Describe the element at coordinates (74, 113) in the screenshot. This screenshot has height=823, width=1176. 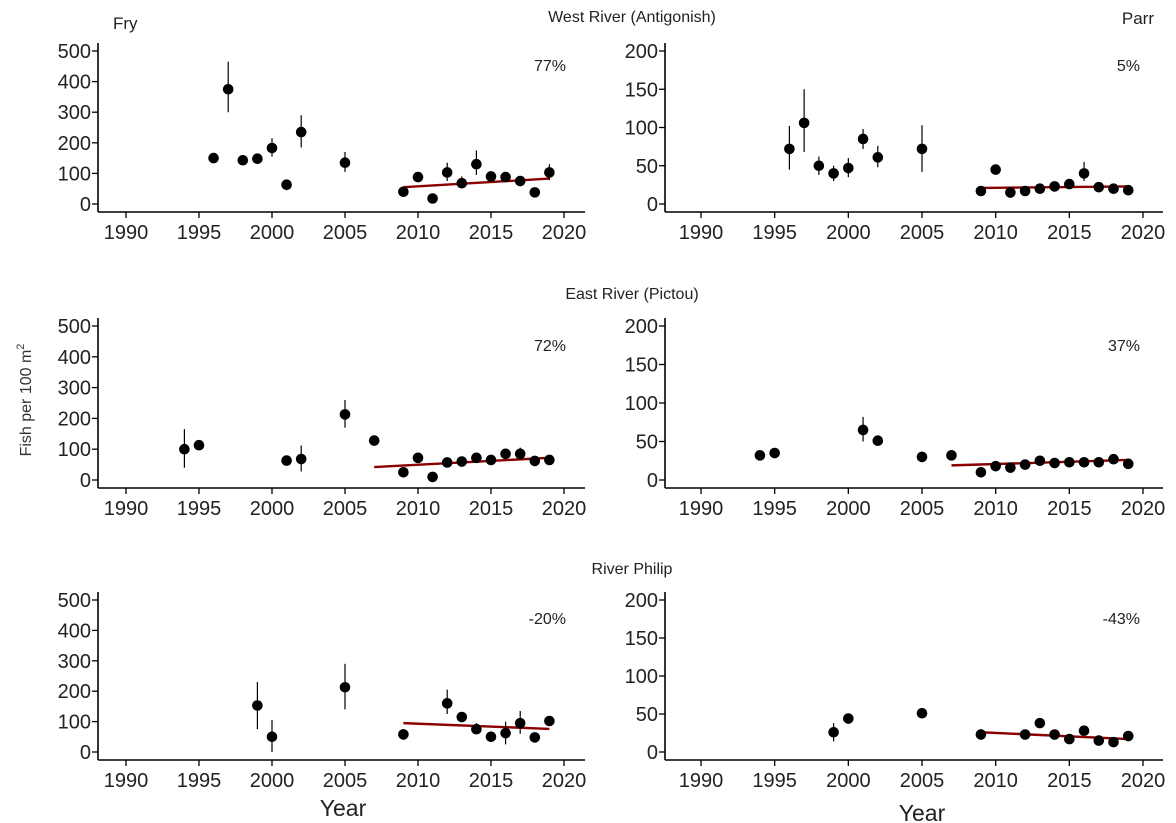
I see `y-tick-label: 300` at that location.